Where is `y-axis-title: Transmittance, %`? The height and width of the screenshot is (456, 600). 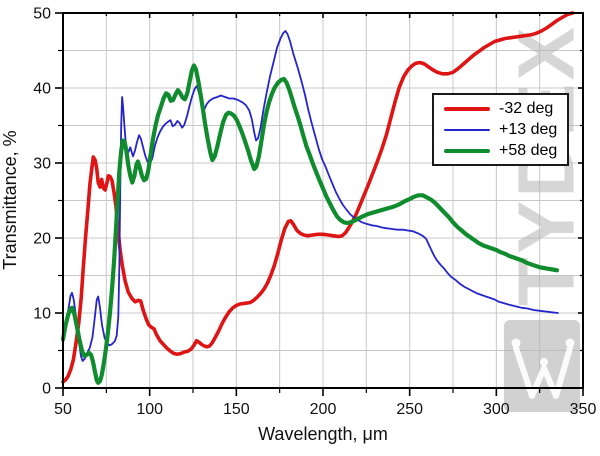
y-axis-title: Transmittance, % is located at coordinates (10, 200).